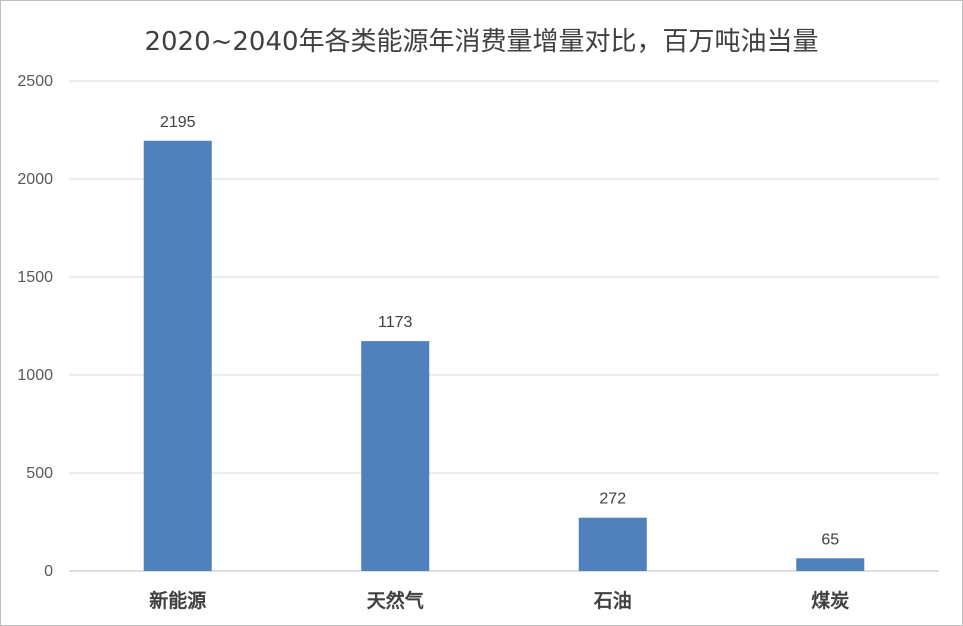 This screenshot has height=626, width=963. Describe the element at coordinates (481, 42) in the screenshot. I see `chart-title: 2020~2040年各类能源年消费量增量对比，百万吨油当量` at that location.